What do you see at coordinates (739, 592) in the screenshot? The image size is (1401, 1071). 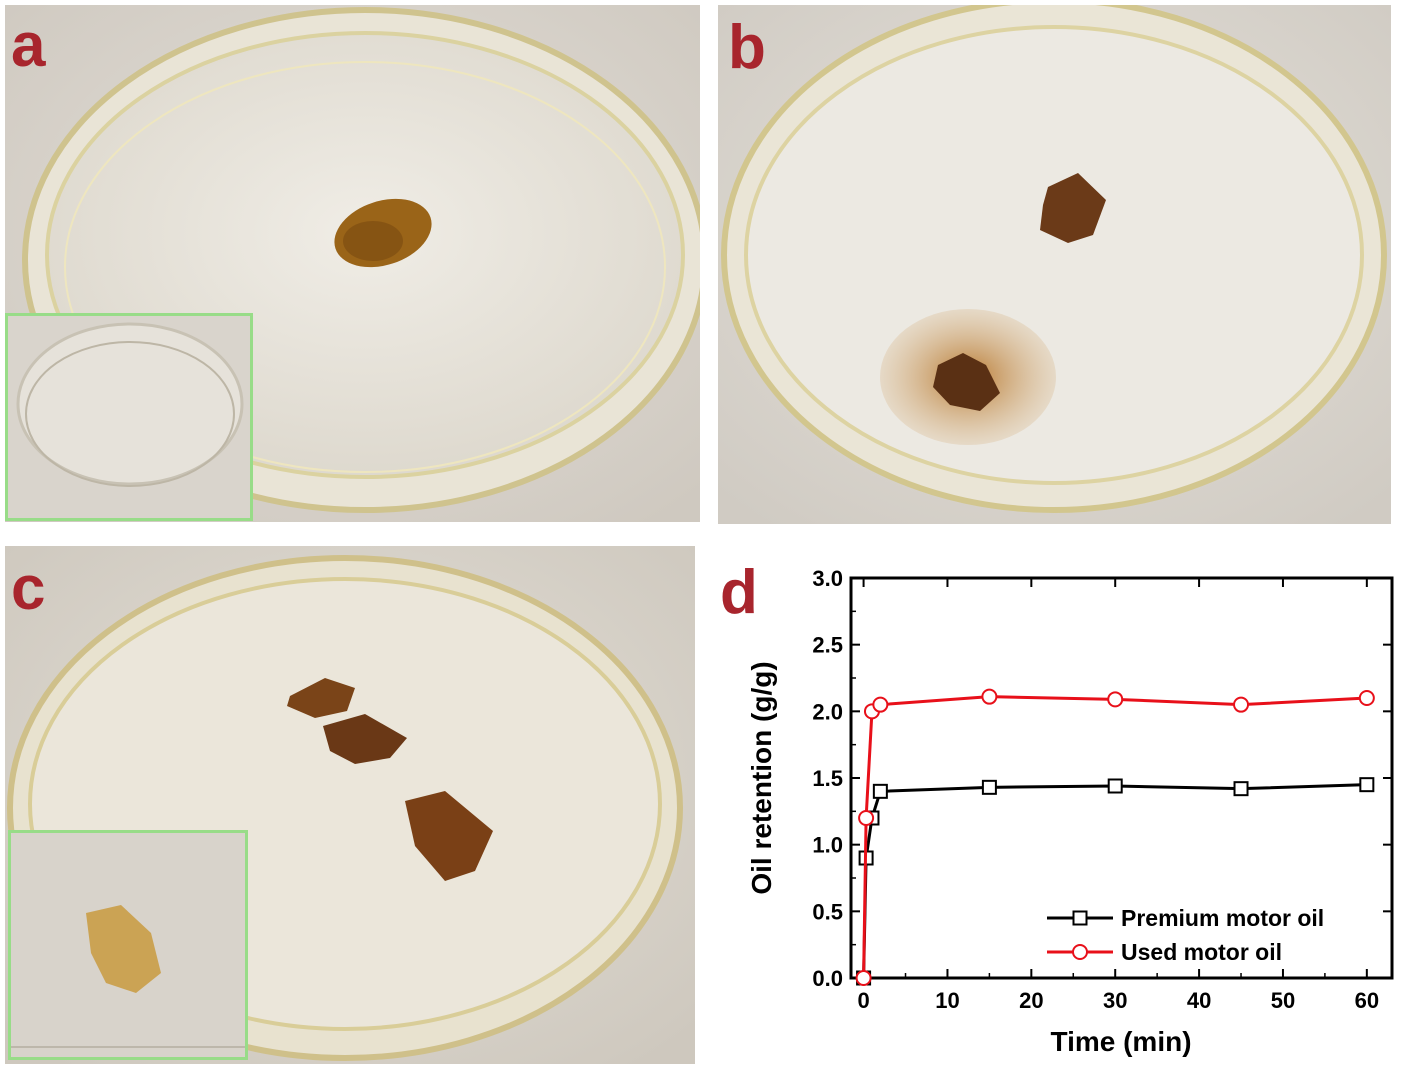 I see `panel-label-d: d` at bounding box center [739, 592].